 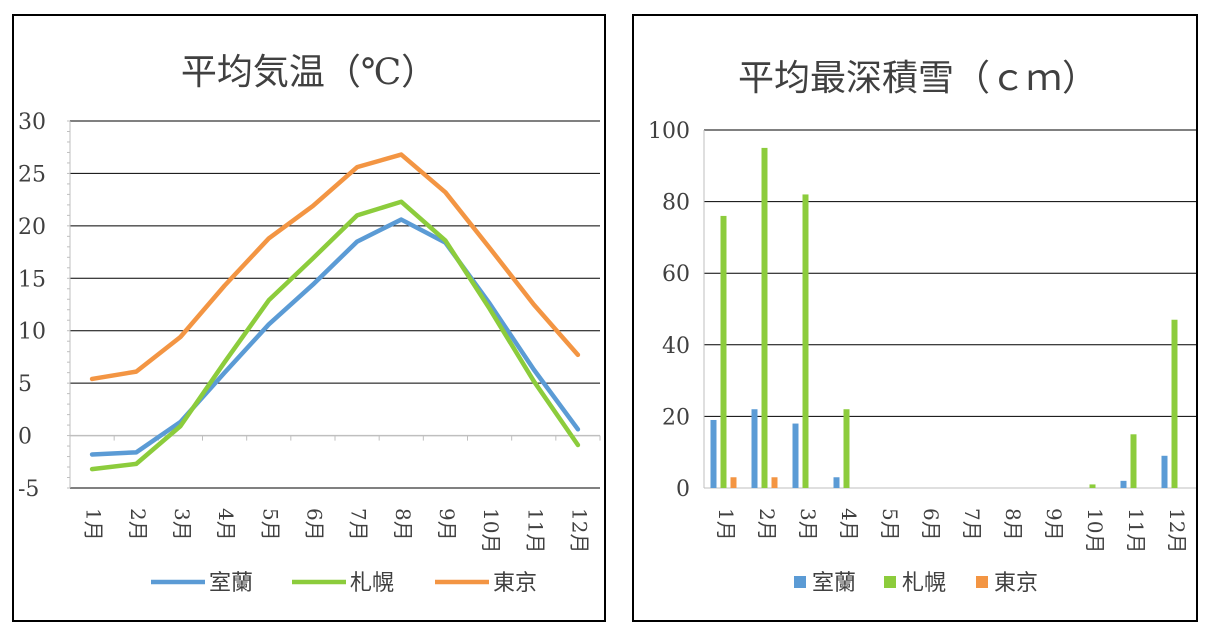 What do you see at coordinates (676, 274) in the screenshot?
I see `y-tick-label: 60` at bounding box center [676, 274].